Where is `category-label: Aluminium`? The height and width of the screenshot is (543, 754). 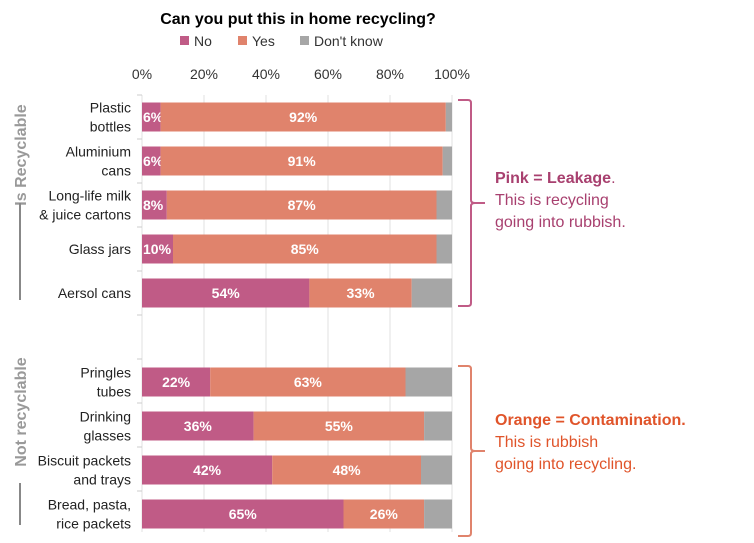 category-label: Aluminium is located at coordinates (98, 152).